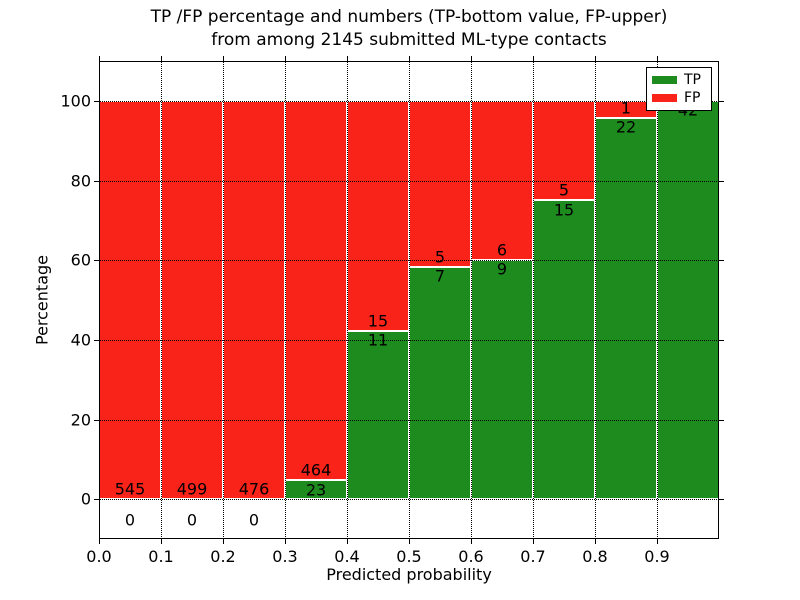  Describe the element at coordinates (316, 470) in the screenshot. I see `fp-count-label: 464` at that location.